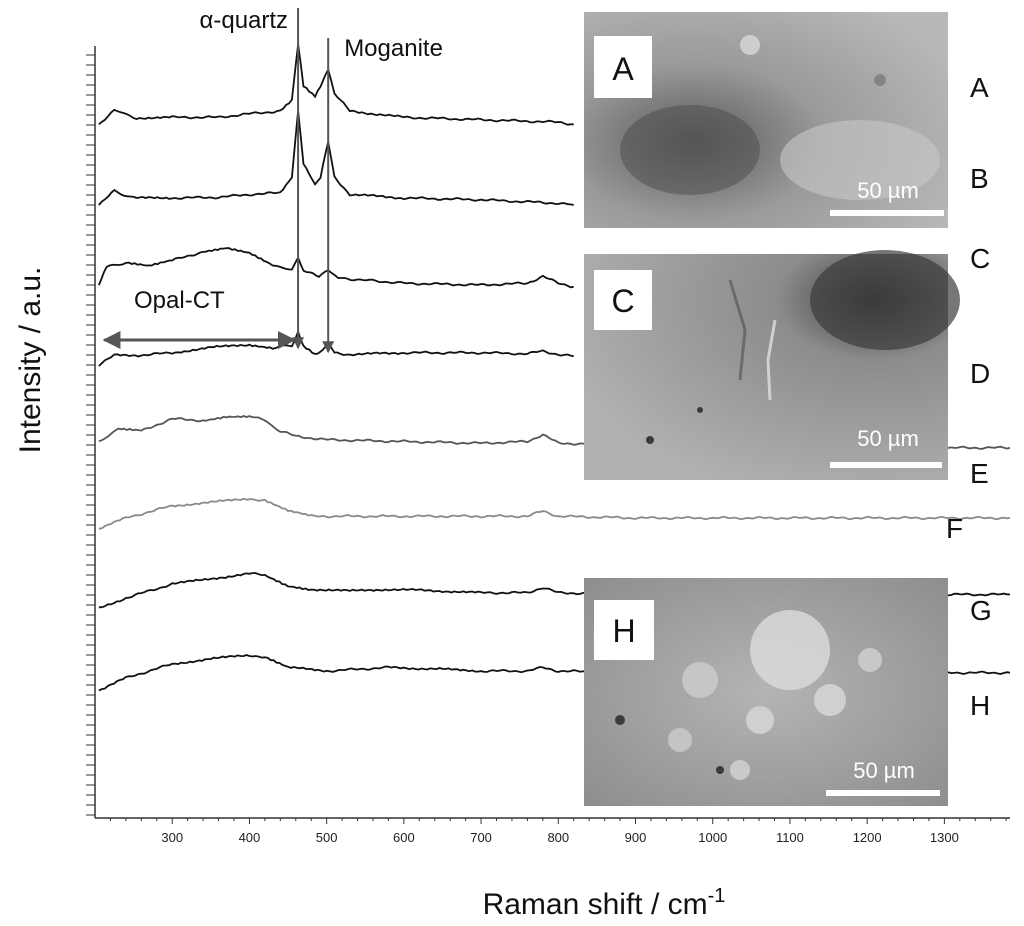 Image resolution: width=1024 pixels, height=926 pixels. Describe the element at coordinates (393, 48) in the screenshot. I see `moganite-label: Moganite` at that location.